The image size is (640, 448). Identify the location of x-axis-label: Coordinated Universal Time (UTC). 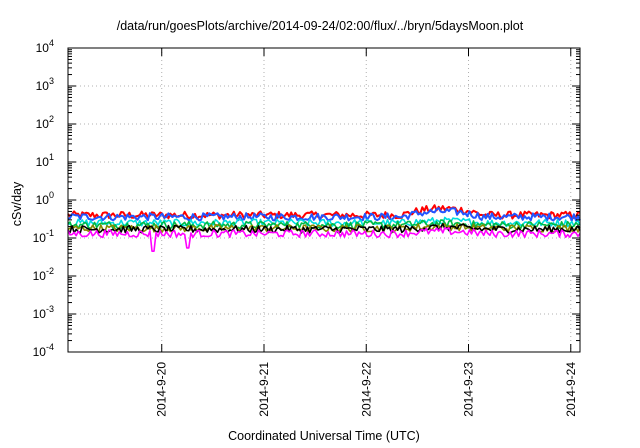
(324, 436).